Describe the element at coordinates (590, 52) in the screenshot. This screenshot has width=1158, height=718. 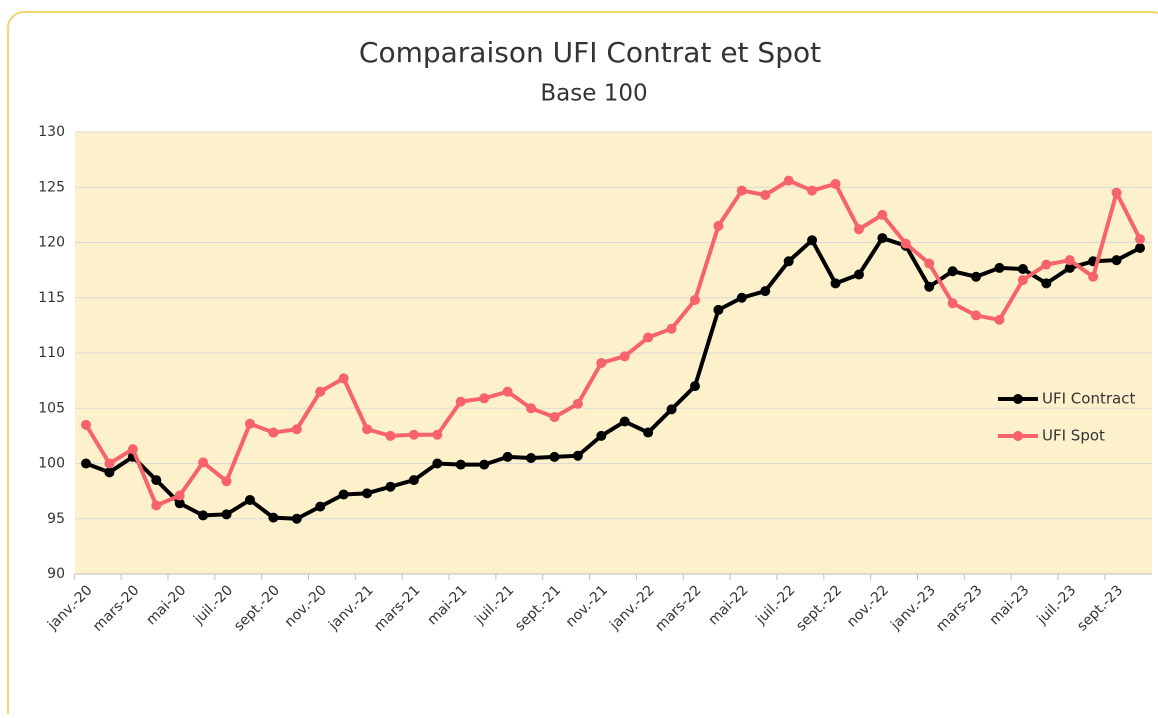
I see `chart-title: Comparaison UFI Contrat et Spot` at that location.